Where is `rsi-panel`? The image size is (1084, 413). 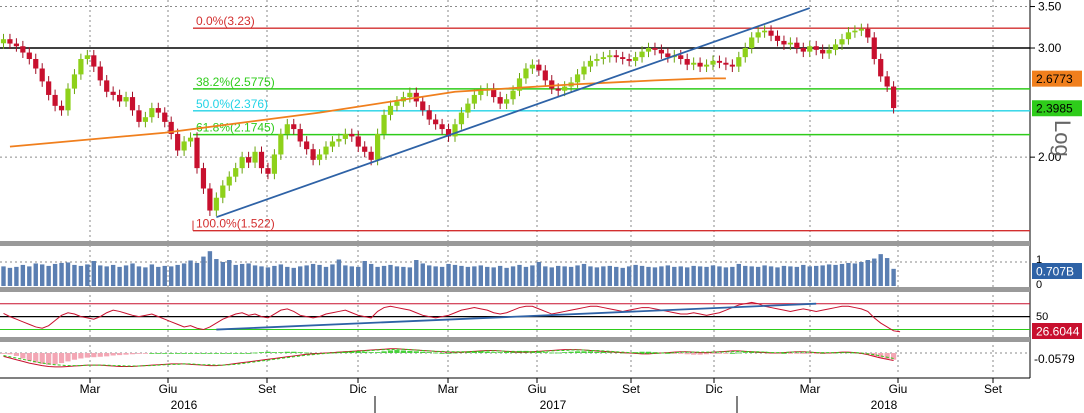
rsi-panel is located at coordinates (515, 317).